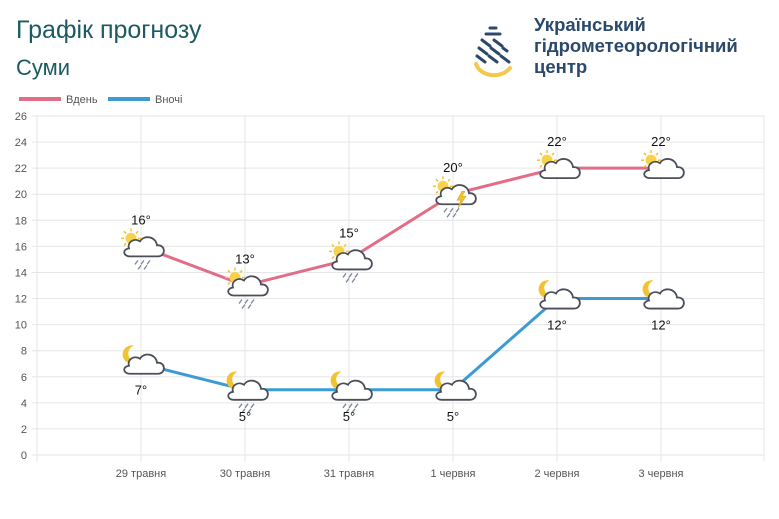 This screenshot has height=519, width=779. What do you see at coordinates (245, 474) in the screenshot?
I see `x-tick-label: 30 травня` at bounding box center [245, 474].